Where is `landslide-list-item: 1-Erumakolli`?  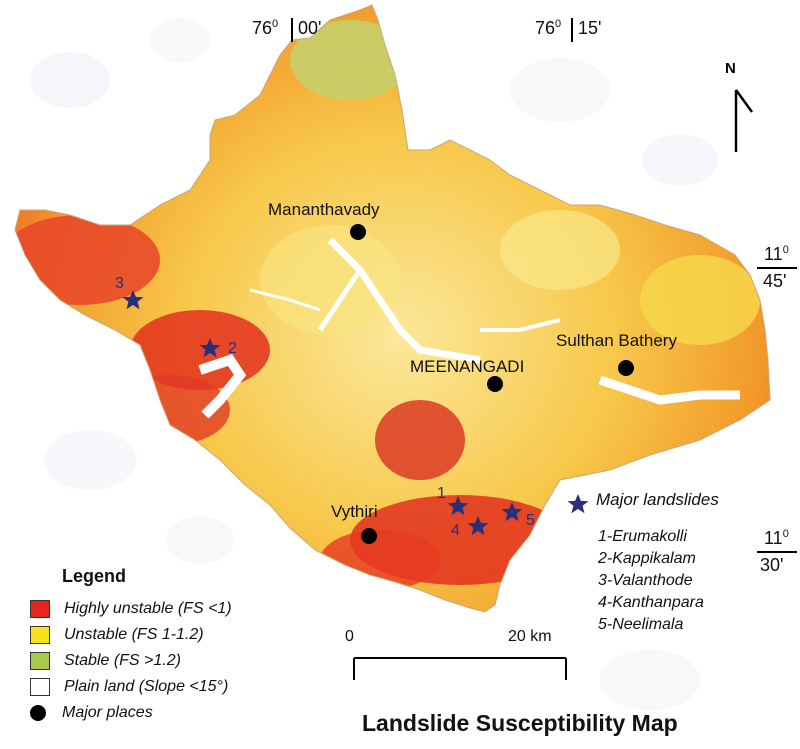 landslide-list-item: 1-Erumakolli is located at coordinates (642, 536).